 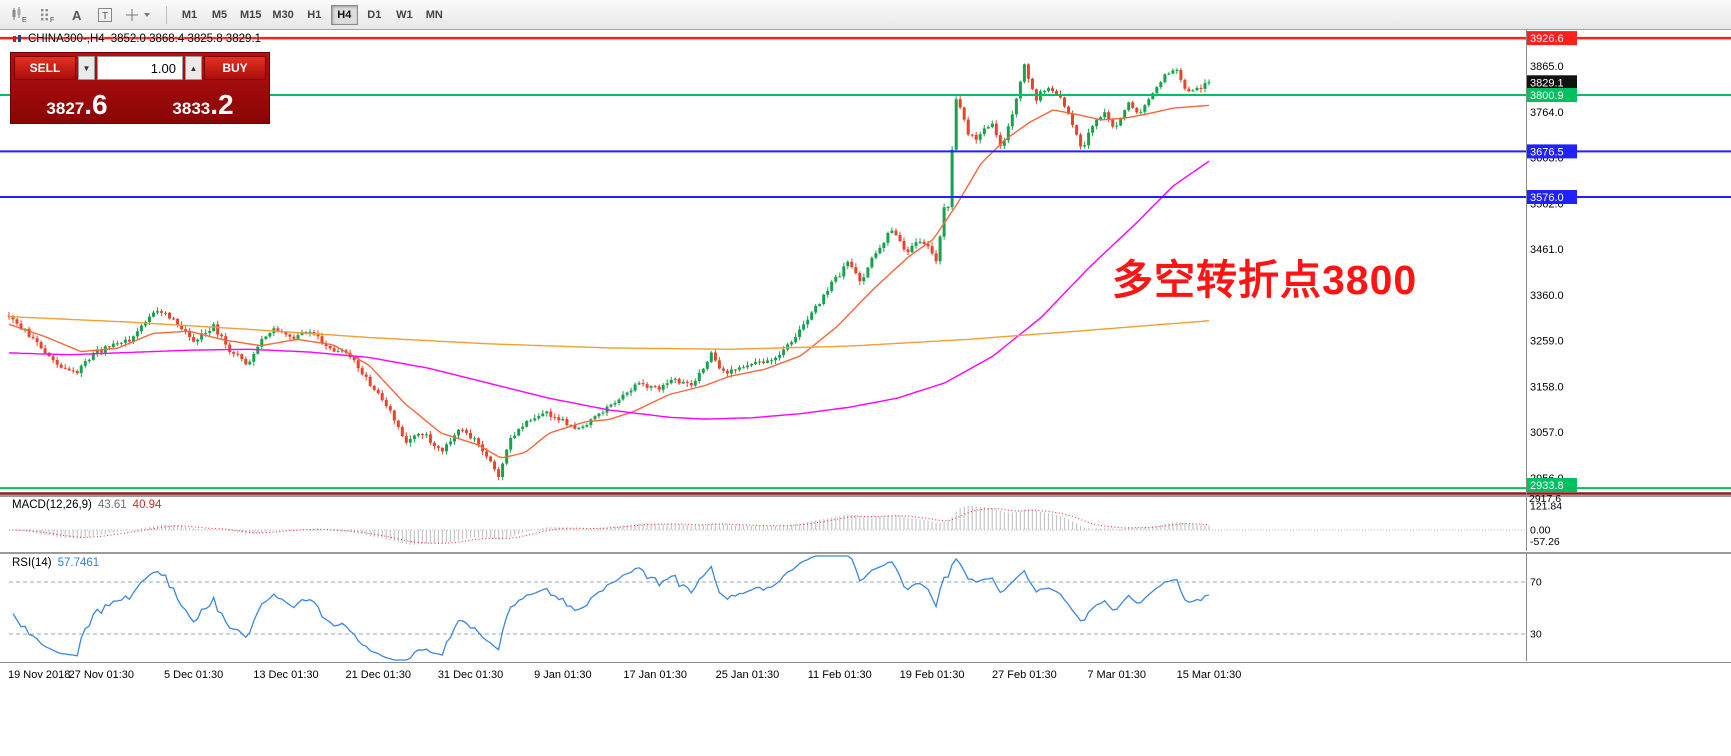 What do you see at coordinates (434, 15) in the screenshot?
I see `timeframe-mn: MN` at bounding box center [434, 15].